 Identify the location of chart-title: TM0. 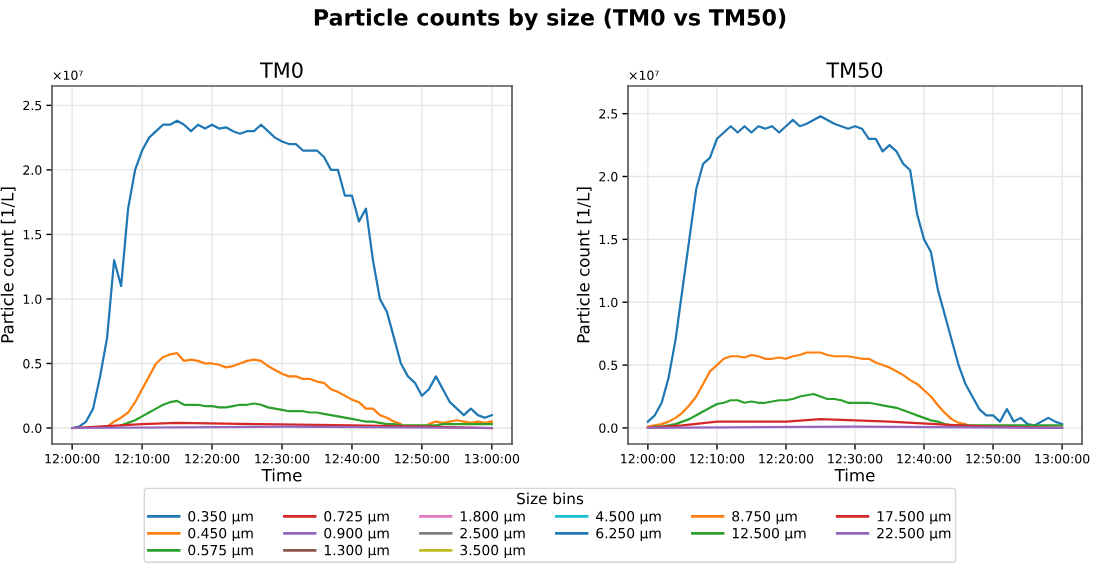
(281, 70).